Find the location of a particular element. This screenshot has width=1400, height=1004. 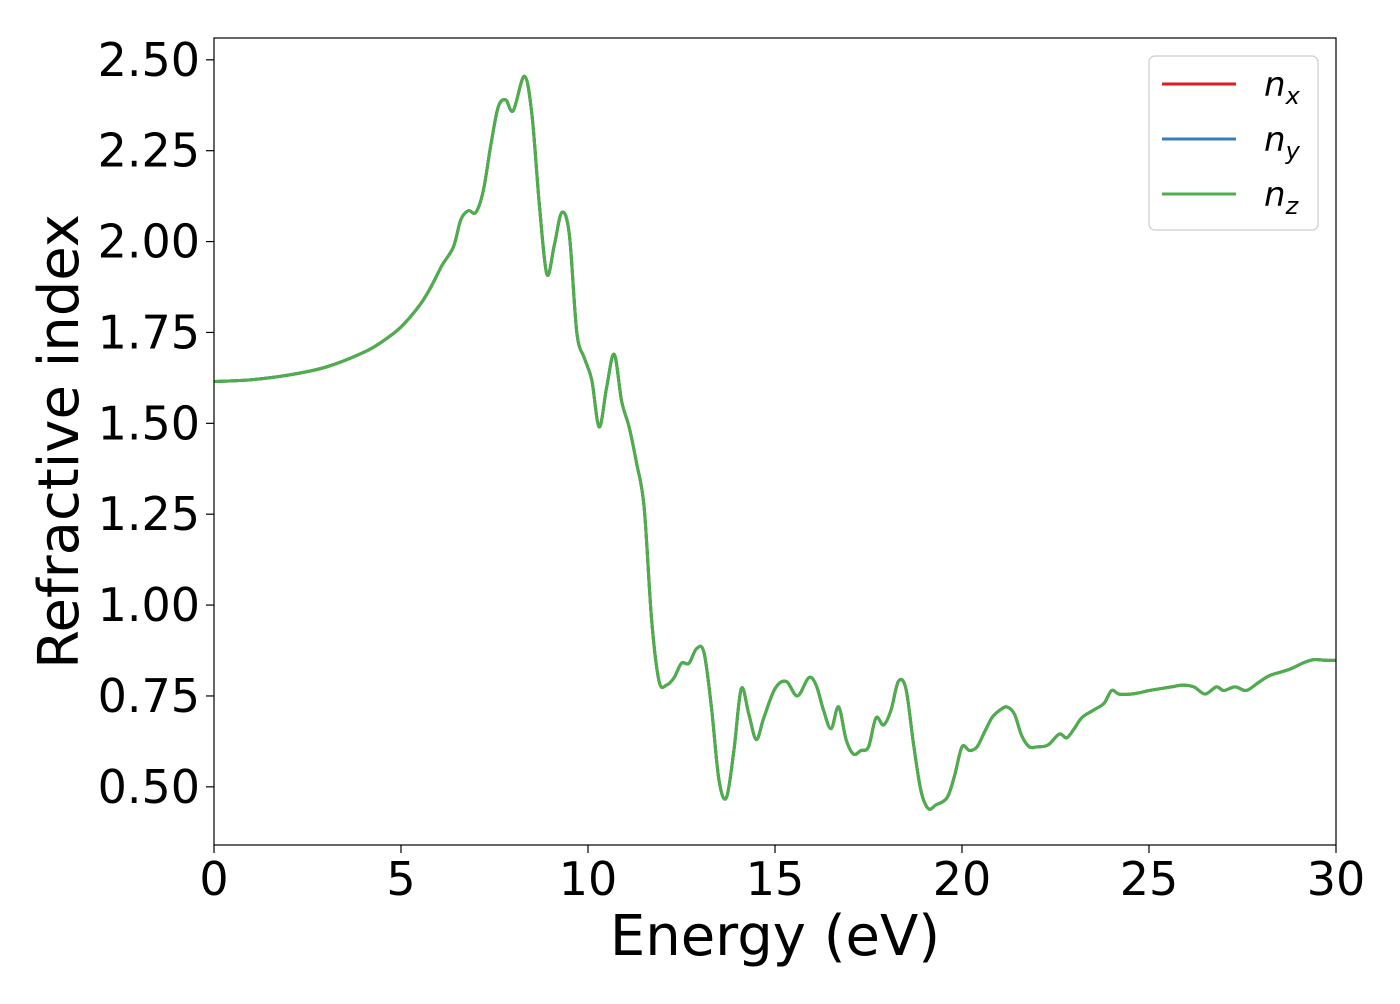

y-tick-label: 2.00 is located at coordinates (149, 242).